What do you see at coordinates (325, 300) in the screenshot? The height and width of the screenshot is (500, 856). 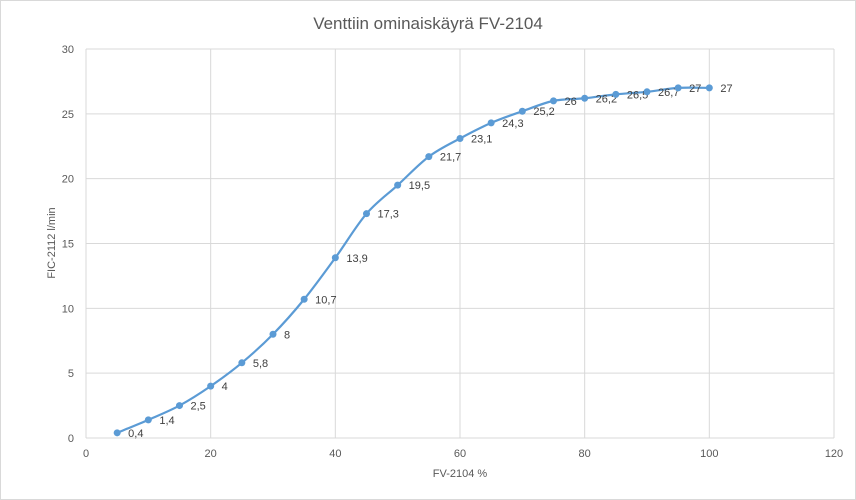 I see `data-label: 10,7` at bounding box center [325, 300].